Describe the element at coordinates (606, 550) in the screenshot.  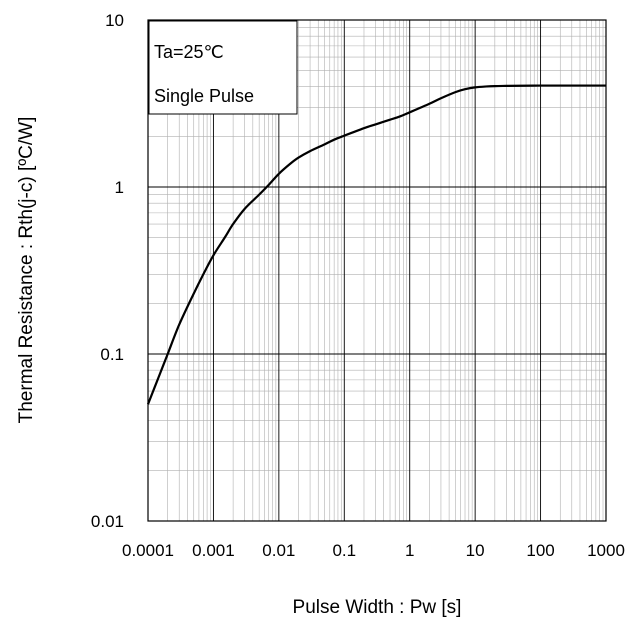
I see `x-tick-label: 1000` at that location.